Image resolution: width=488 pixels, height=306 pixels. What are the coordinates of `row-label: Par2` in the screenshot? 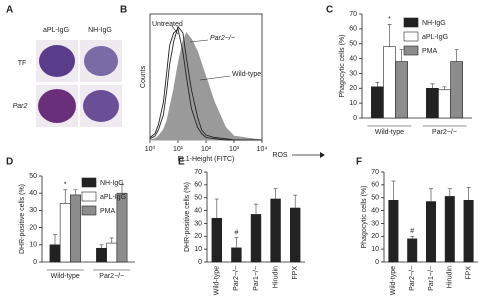 It's located at (20, 106).